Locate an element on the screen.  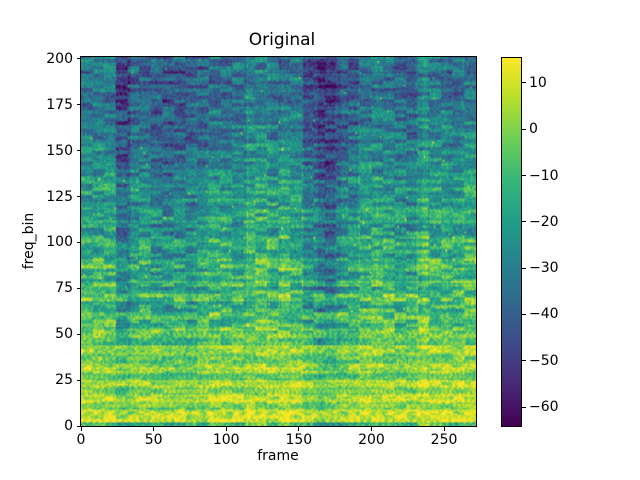
x-tick-label: 200 is located at coordinates (371, 440).